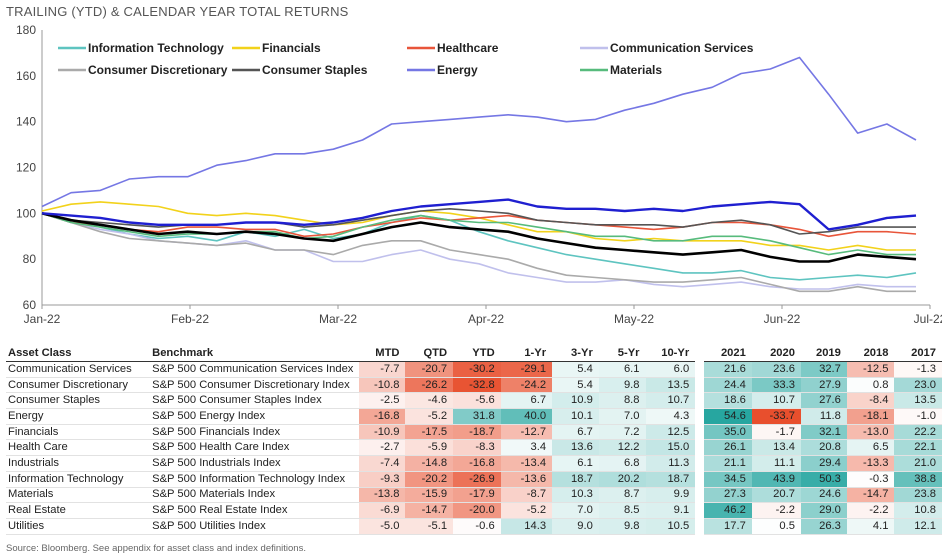 The width and height of the screenshot is (942, 558). Describe the element at coordinates (823, 432) in the screenshot. I see `return-cell: 32.1` at that location.